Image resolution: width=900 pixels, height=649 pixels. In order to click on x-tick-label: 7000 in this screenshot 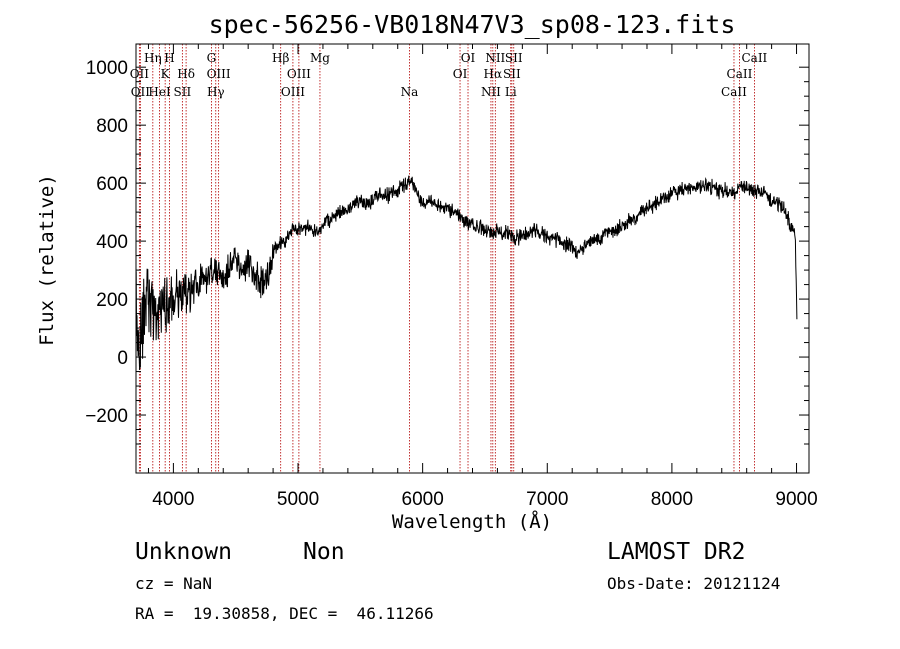, I will do `click(547, 499)`.